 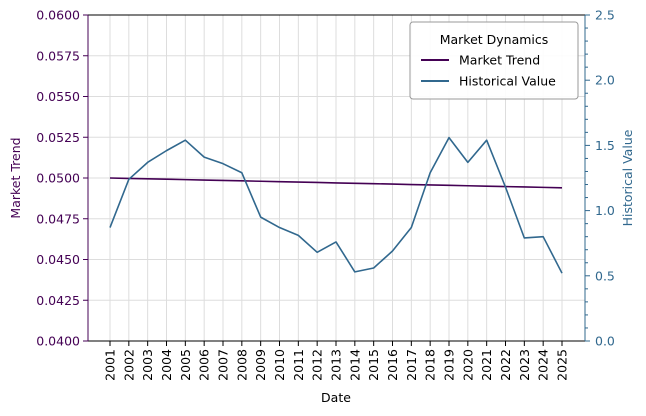 I want to click on left-tick-label: 0.0525, so click(x=58, y=137).